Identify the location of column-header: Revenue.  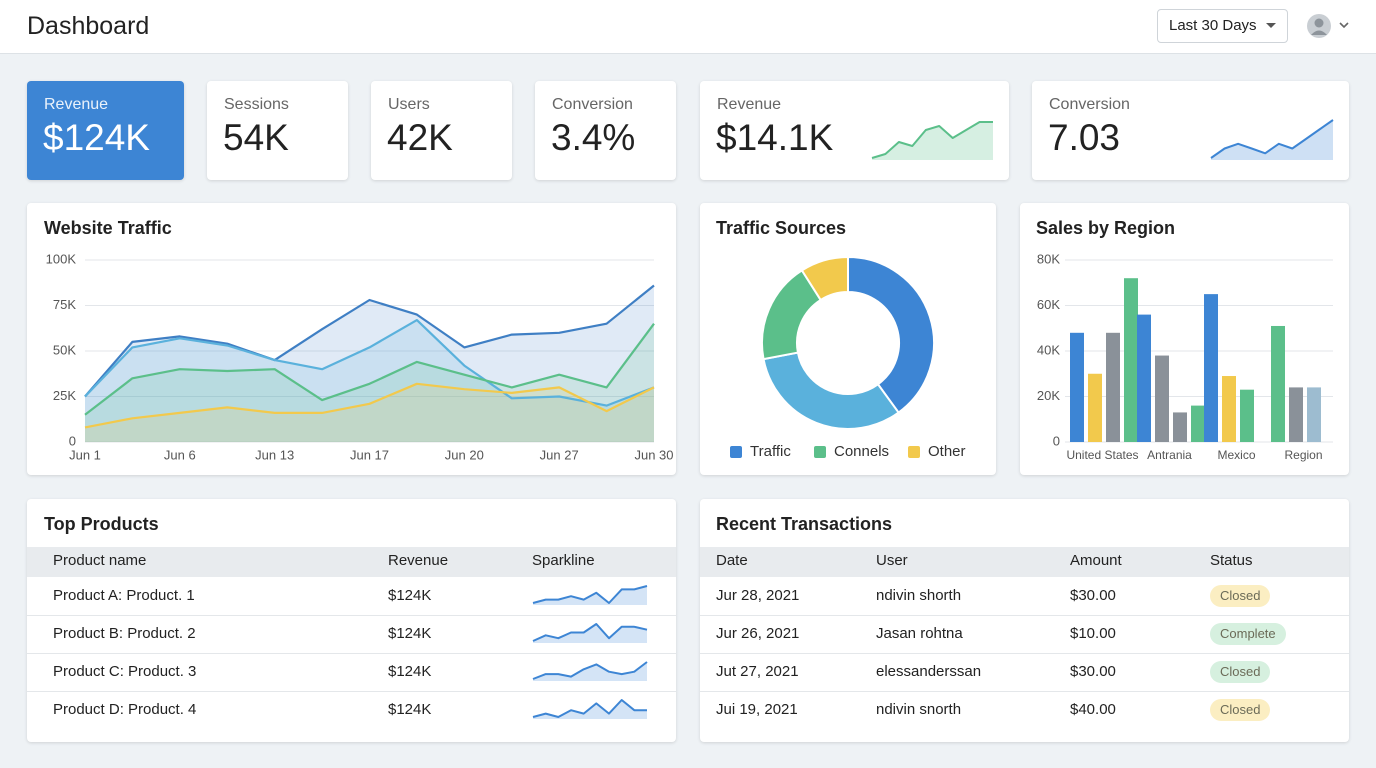
(418, 560).